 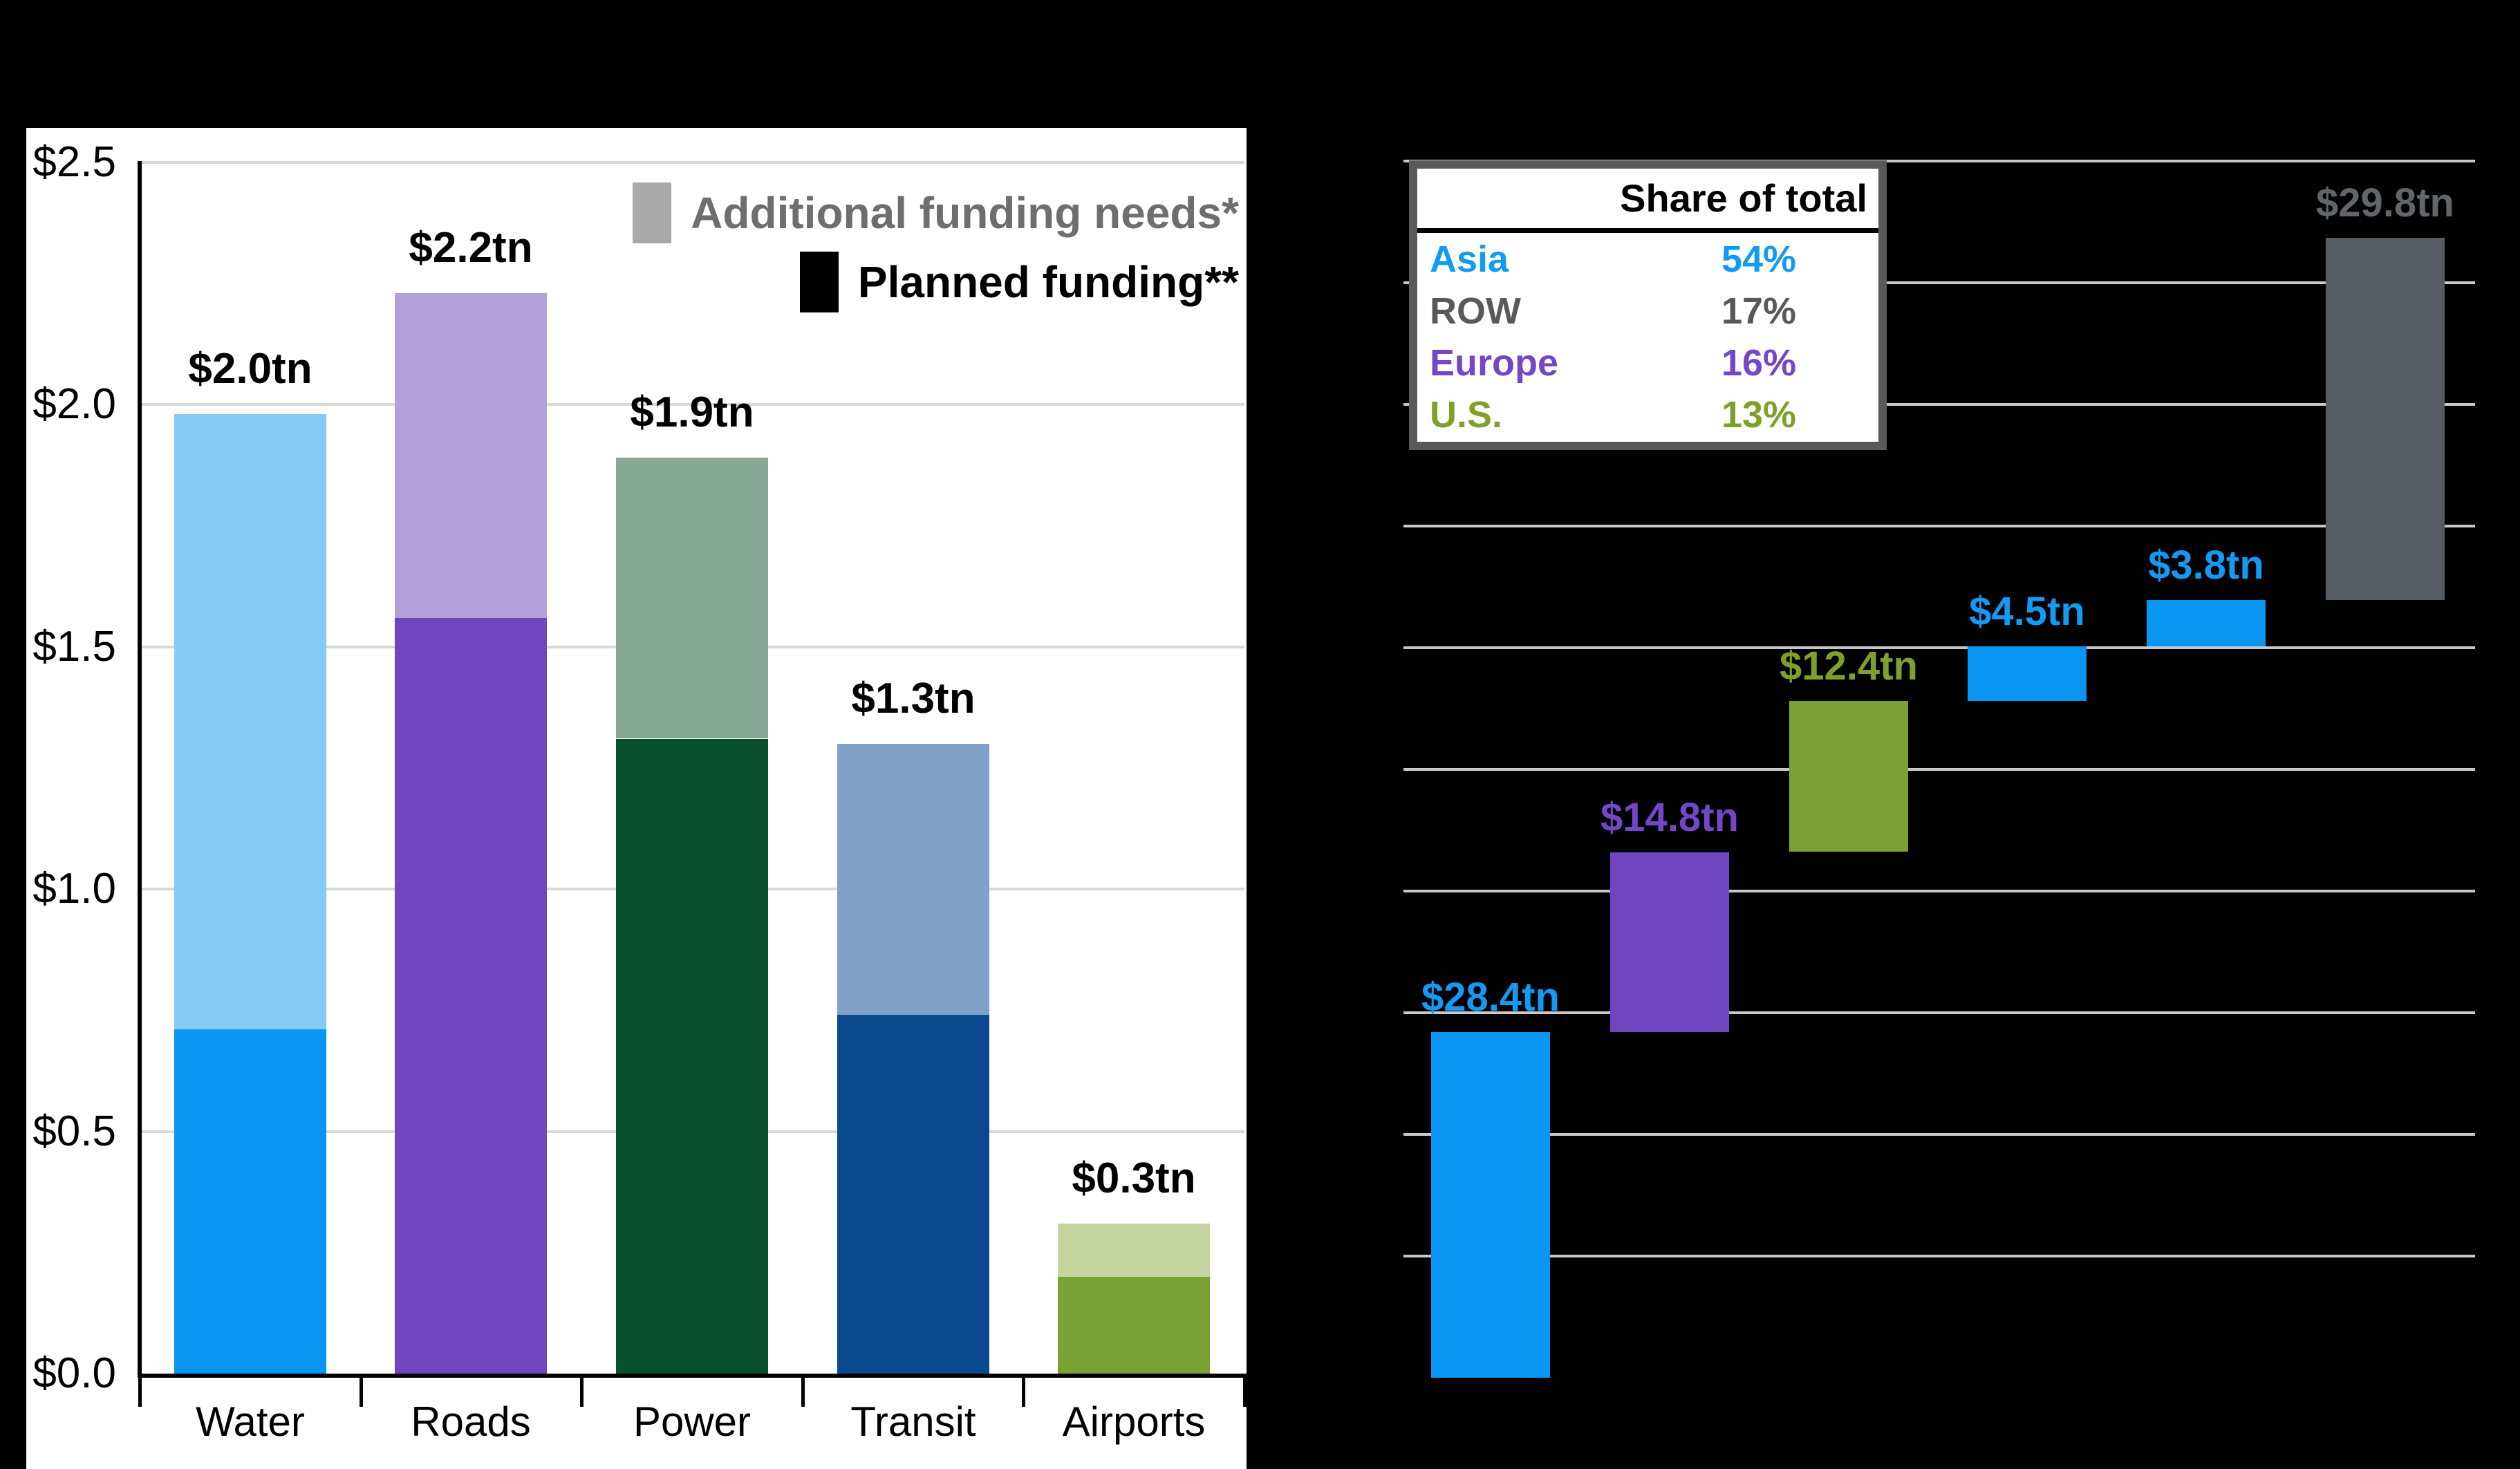 What do you see at coordinates (913, 1422) in the screenshot?
I see `x-label-transit: Transit` at bounding box center [913, 1422].